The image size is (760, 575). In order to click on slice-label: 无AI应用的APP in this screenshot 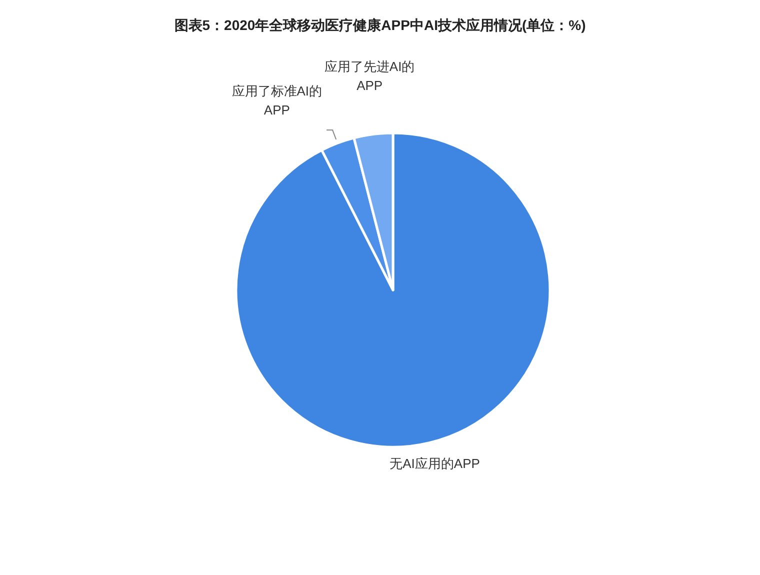, I will do `click(435, 464)`.